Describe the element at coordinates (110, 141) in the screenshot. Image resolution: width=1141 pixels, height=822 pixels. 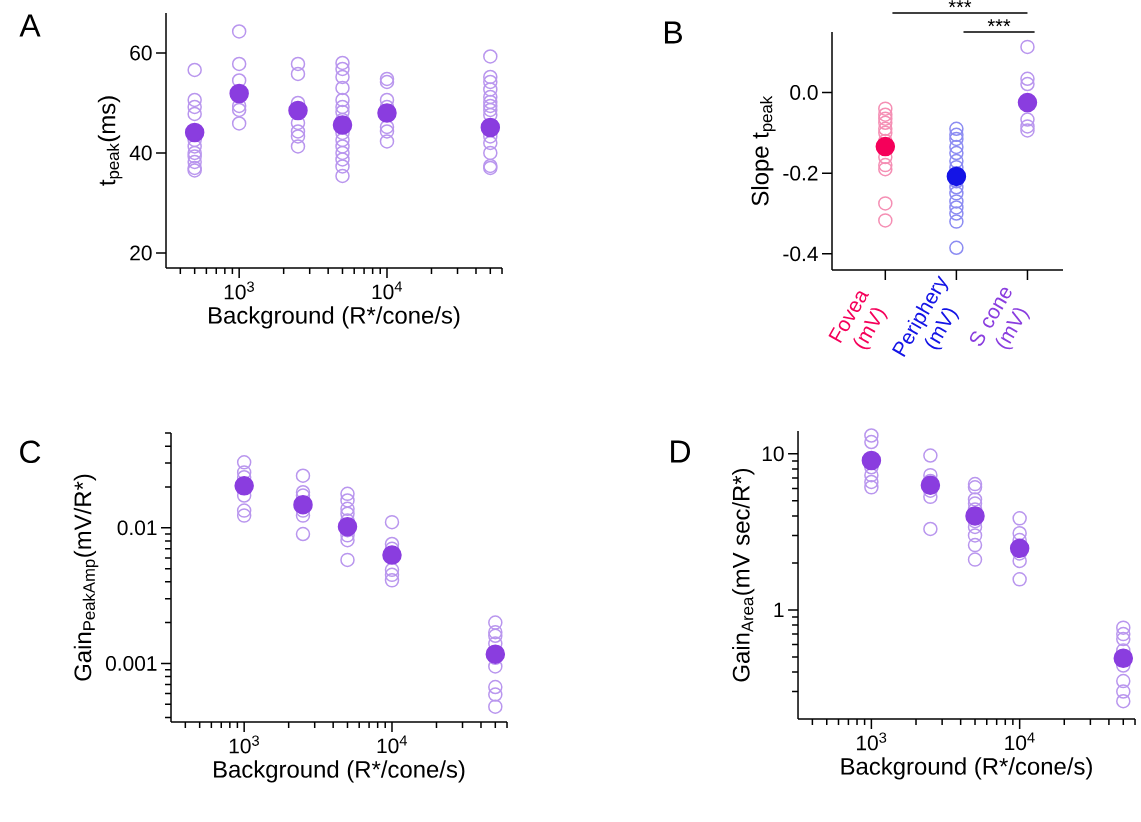
I see `y-axis-title: t$_{peak}$(ms)` at that location.